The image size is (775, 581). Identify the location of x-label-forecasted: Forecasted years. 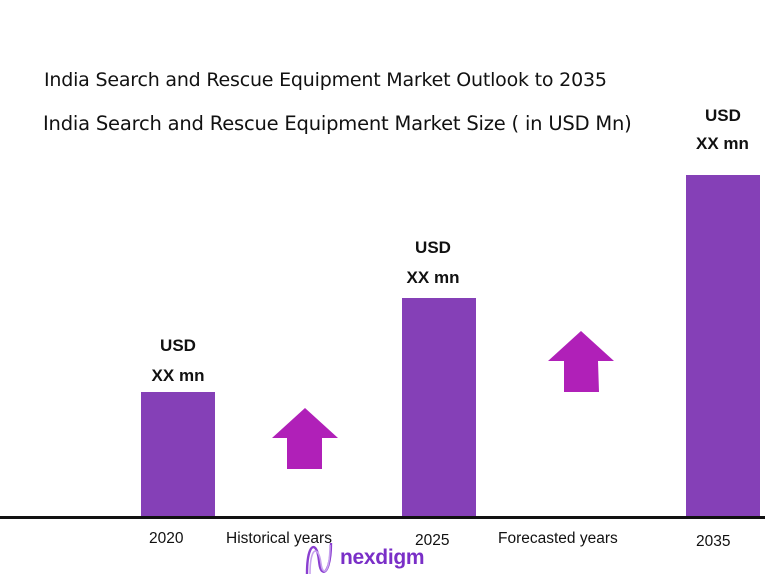
(558, 538).